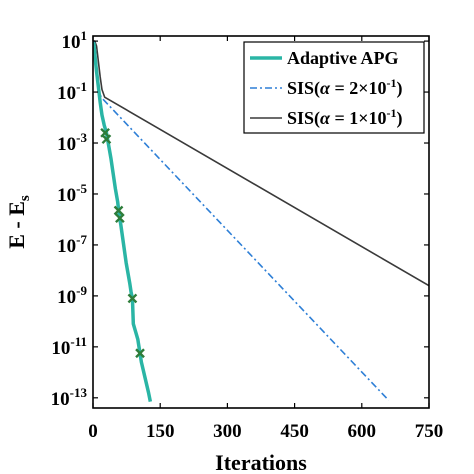 The height and width of the screenshot is (474, 474). Describe the element at coordinates (81, 137) in the screenshot. I see `y-tick-exponent: -3` at that location.